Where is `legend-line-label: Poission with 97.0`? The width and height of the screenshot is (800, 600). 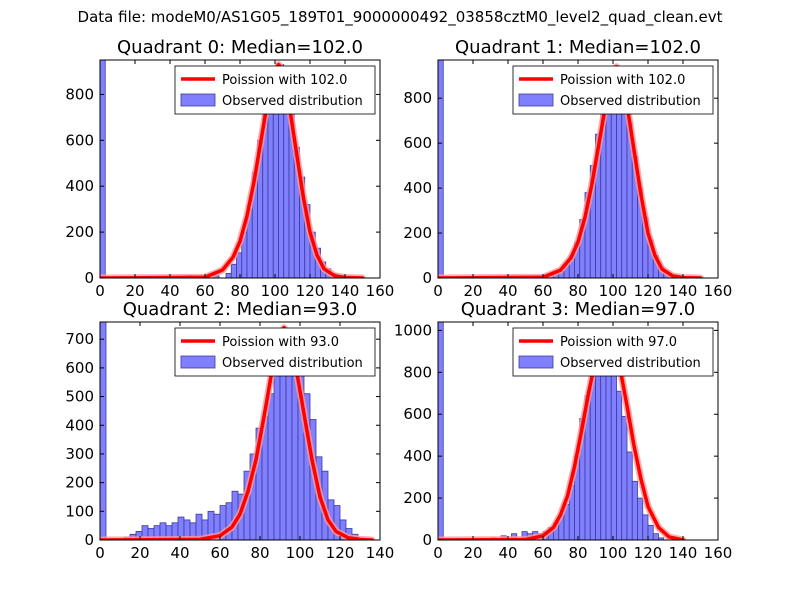 legend-line-label: Poission with 97.0 is located at coordinates (618, 342).